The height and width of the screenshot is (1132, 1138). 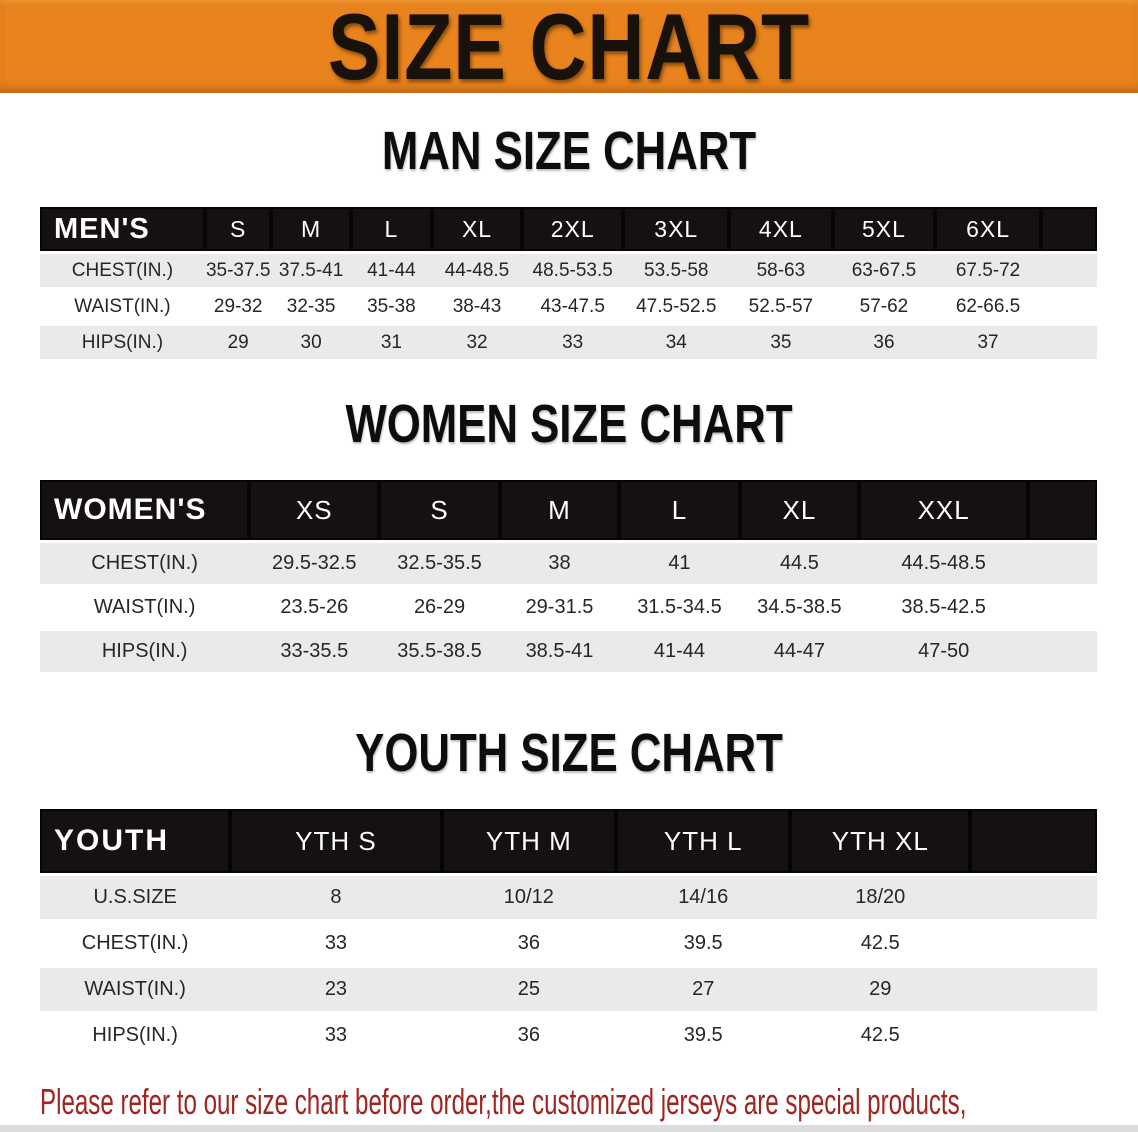 I want to click on size-cell: 23.5-26, so click(x=314, y=607).